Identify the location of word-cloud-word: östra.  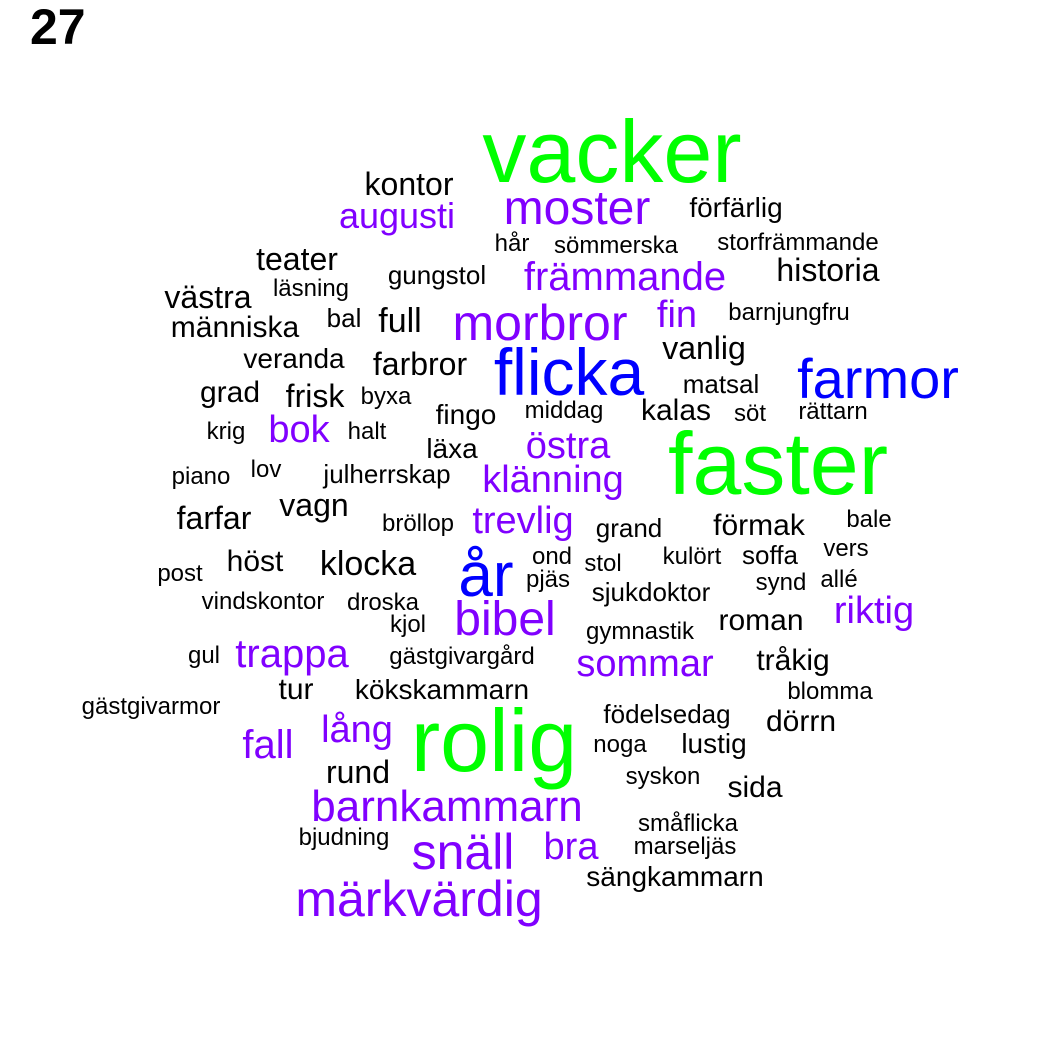
(568, 446).